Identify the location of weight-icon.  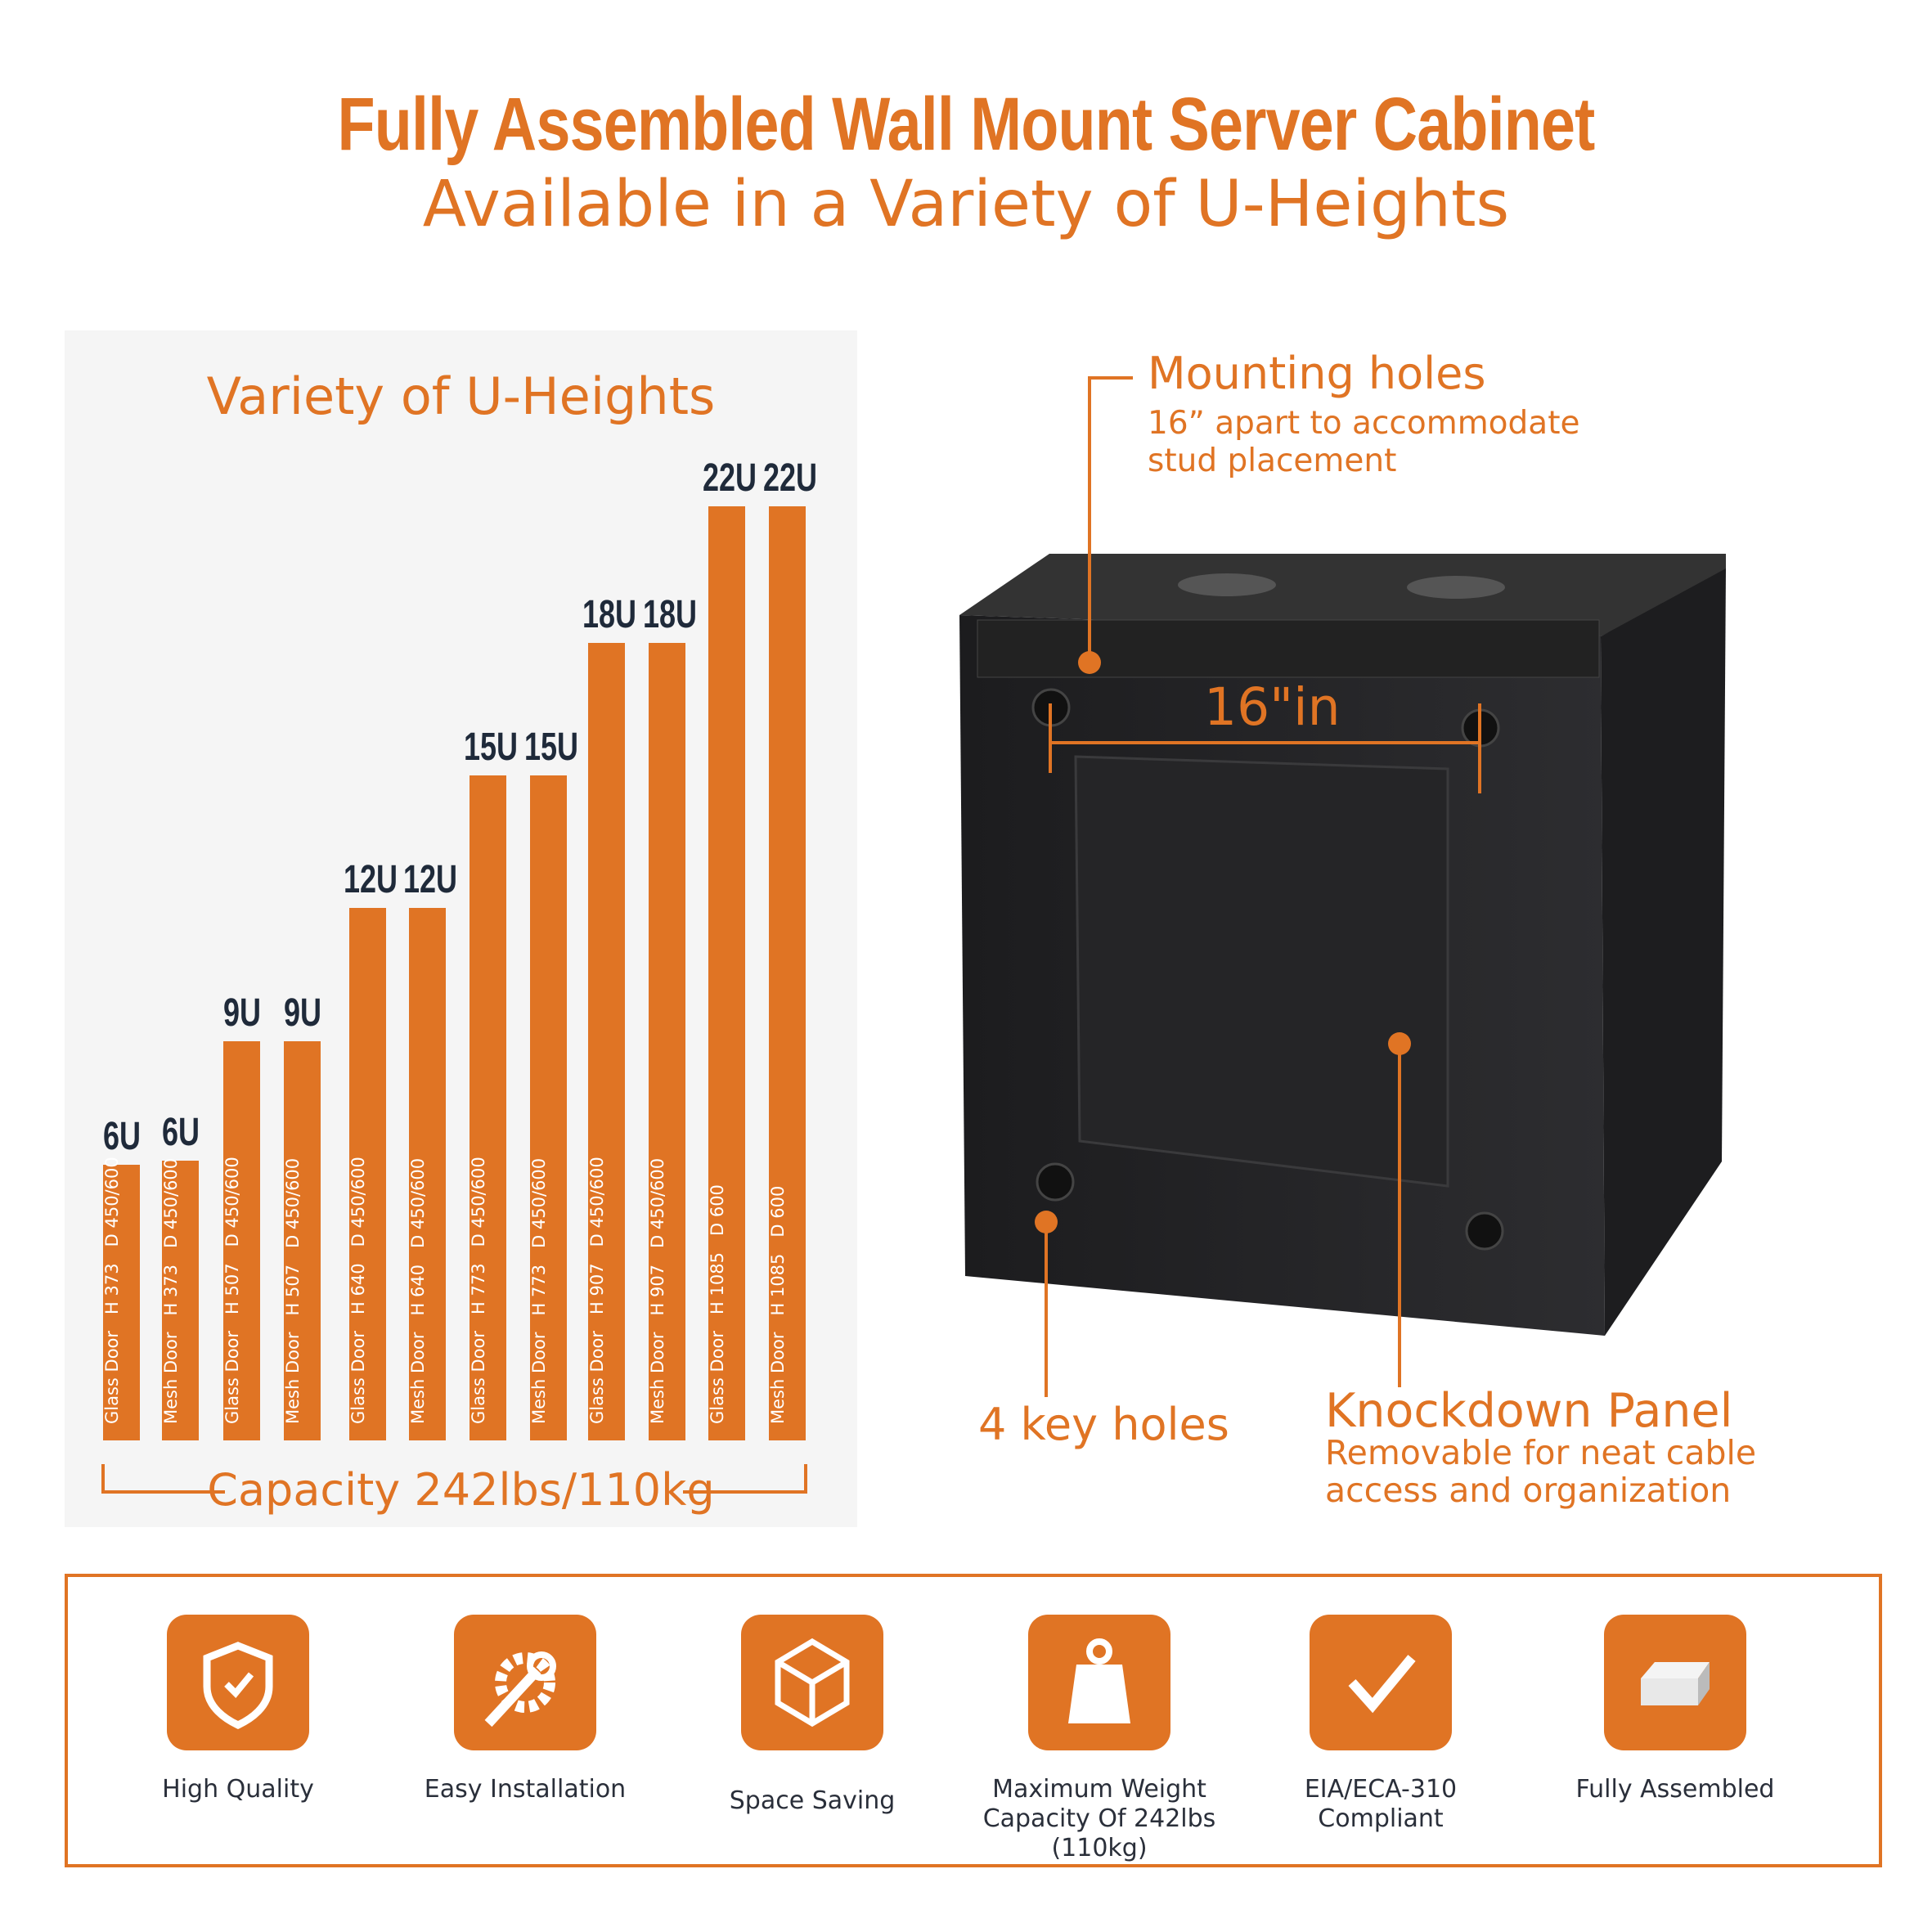
(1099, 1683).